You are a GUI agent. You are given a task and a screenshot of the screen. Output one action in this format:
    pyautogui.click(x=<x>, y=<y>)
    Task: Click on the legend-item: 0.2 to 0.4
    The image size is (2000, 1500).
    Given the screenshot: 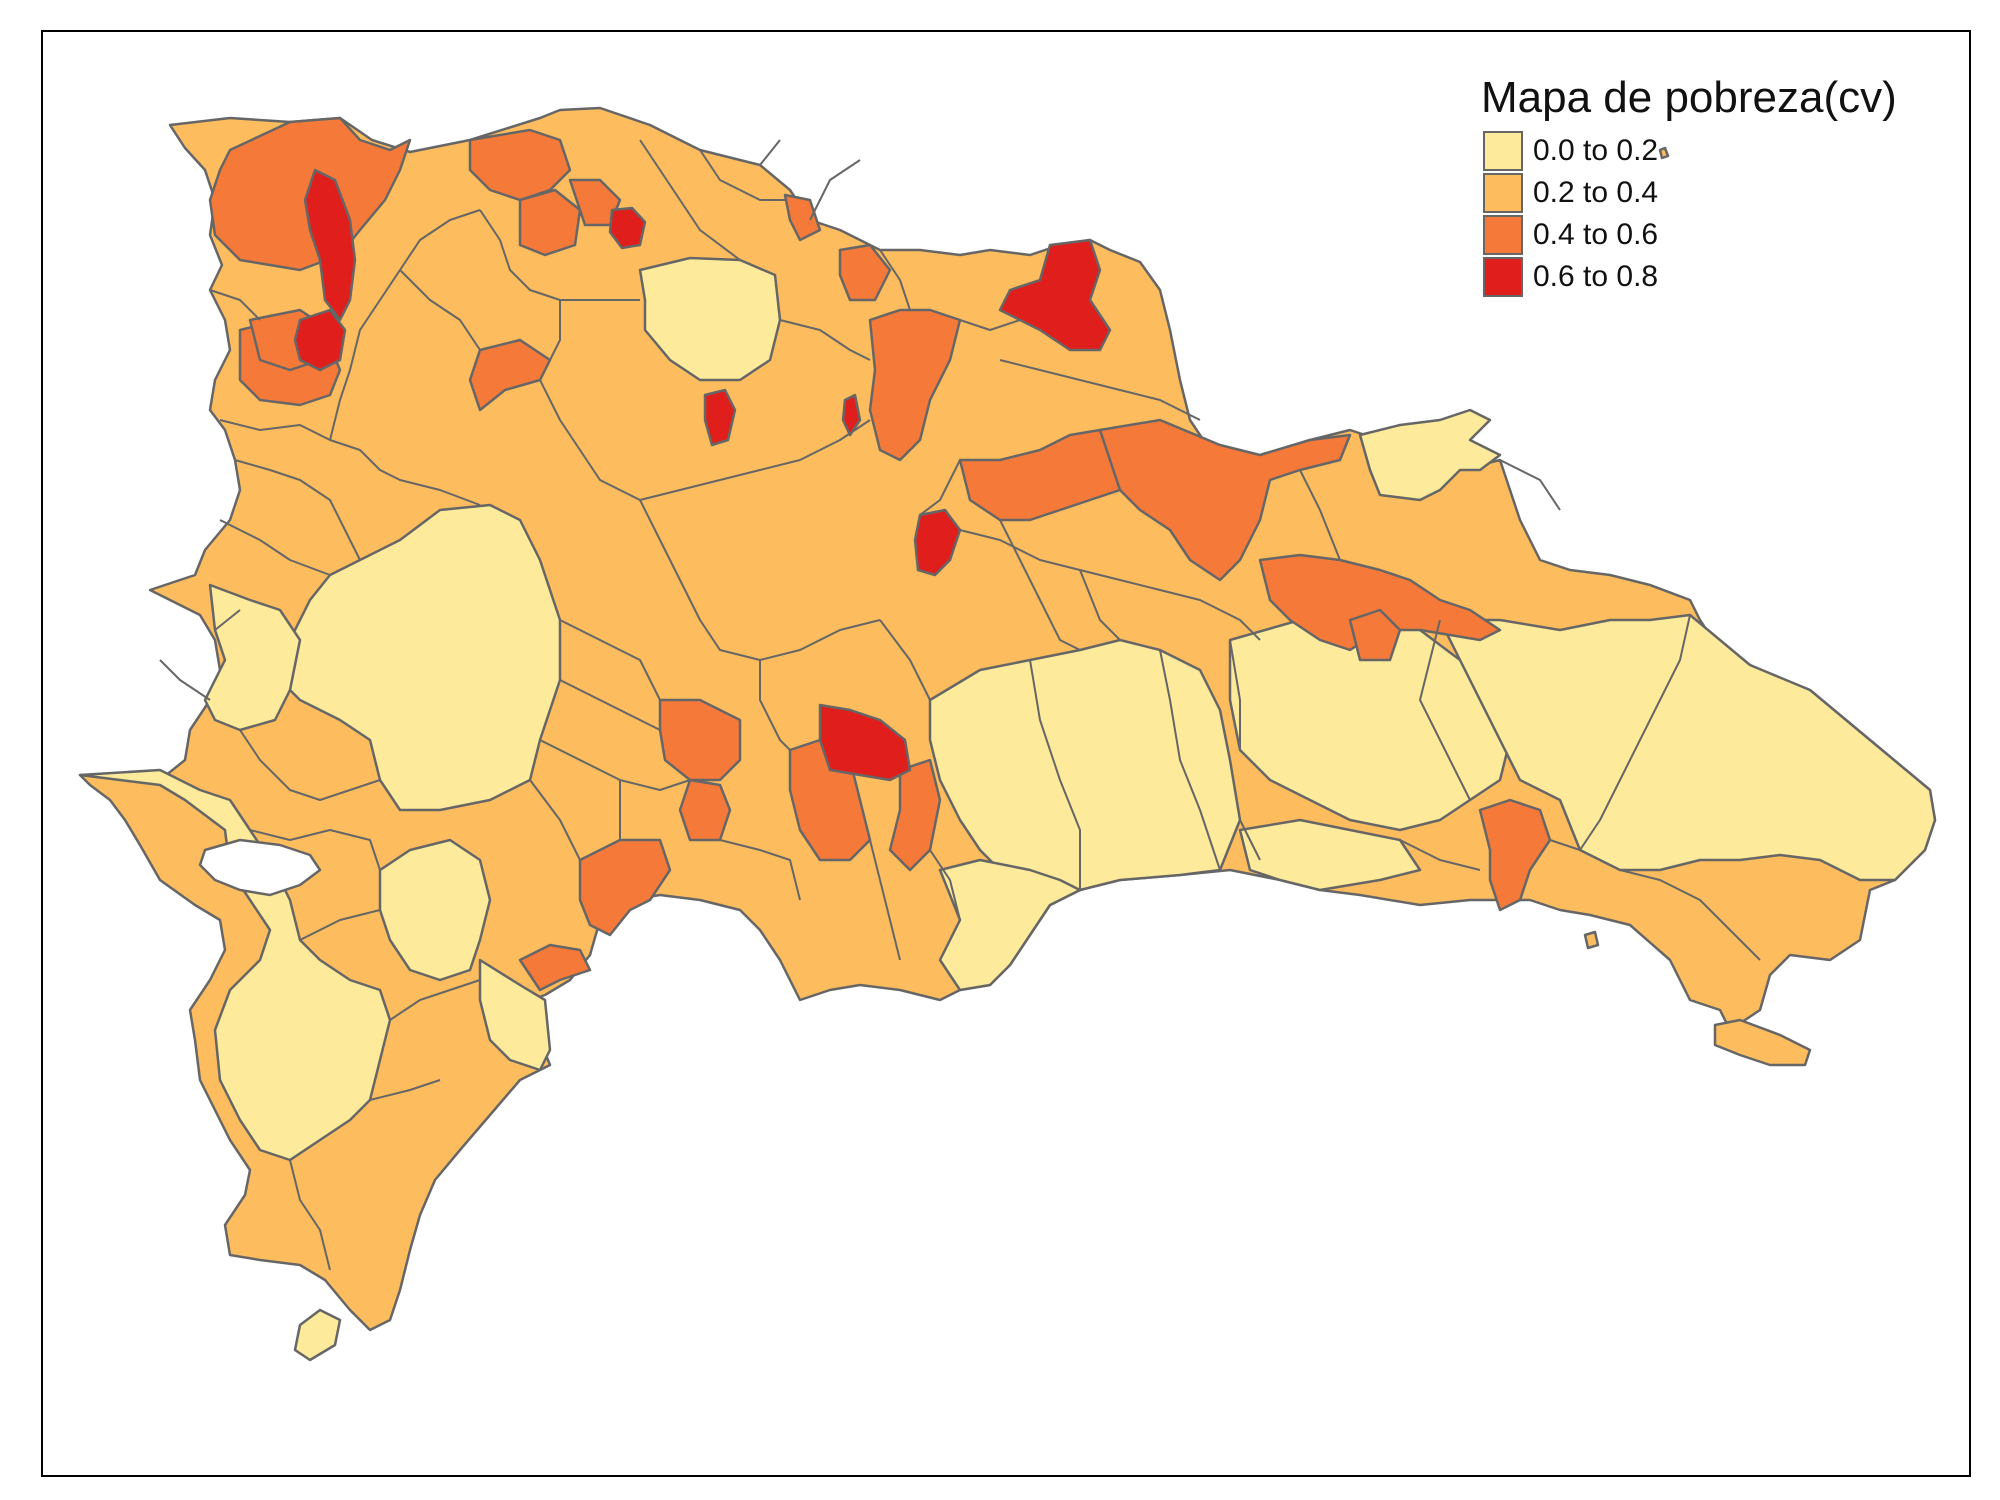 What is the action you would take?
    pyautogui.click(x=1712, y=193)
    